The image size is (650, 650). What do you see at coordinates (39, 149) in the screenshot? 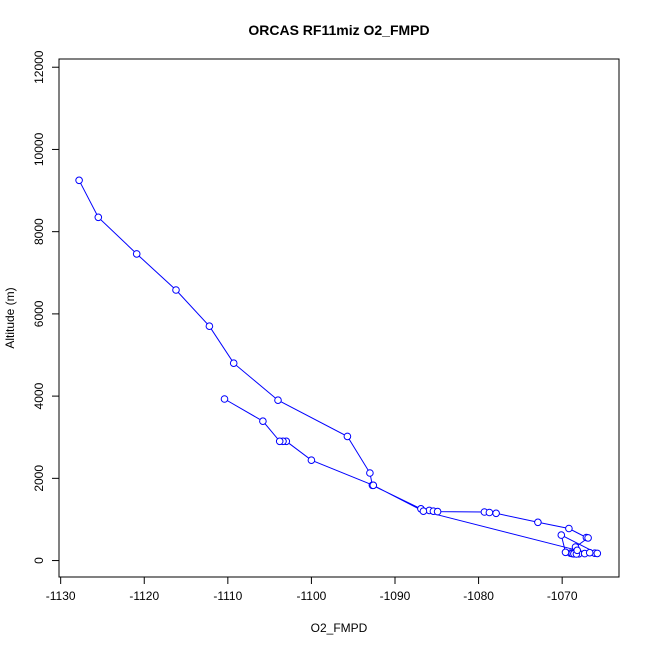
I see `y-tick-label: 10000` at bounding box center [39, 149].